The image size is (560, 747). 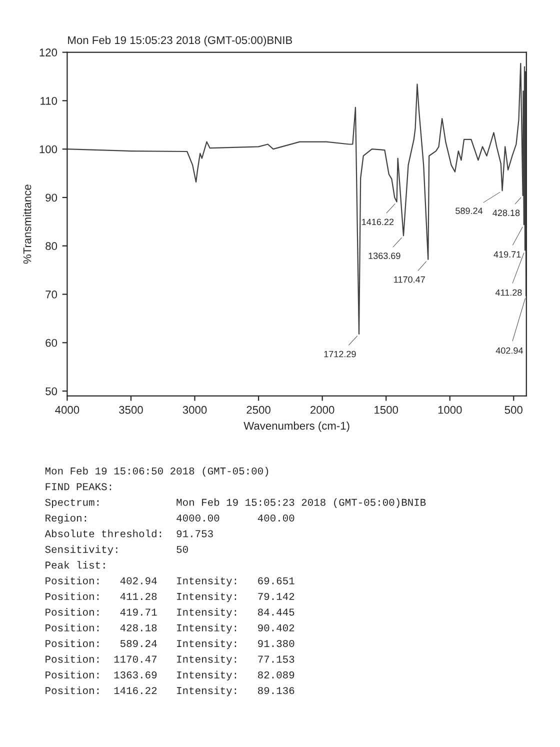 I want to click on y-axis-title: %Transmittance, so click(x=27, y=224).